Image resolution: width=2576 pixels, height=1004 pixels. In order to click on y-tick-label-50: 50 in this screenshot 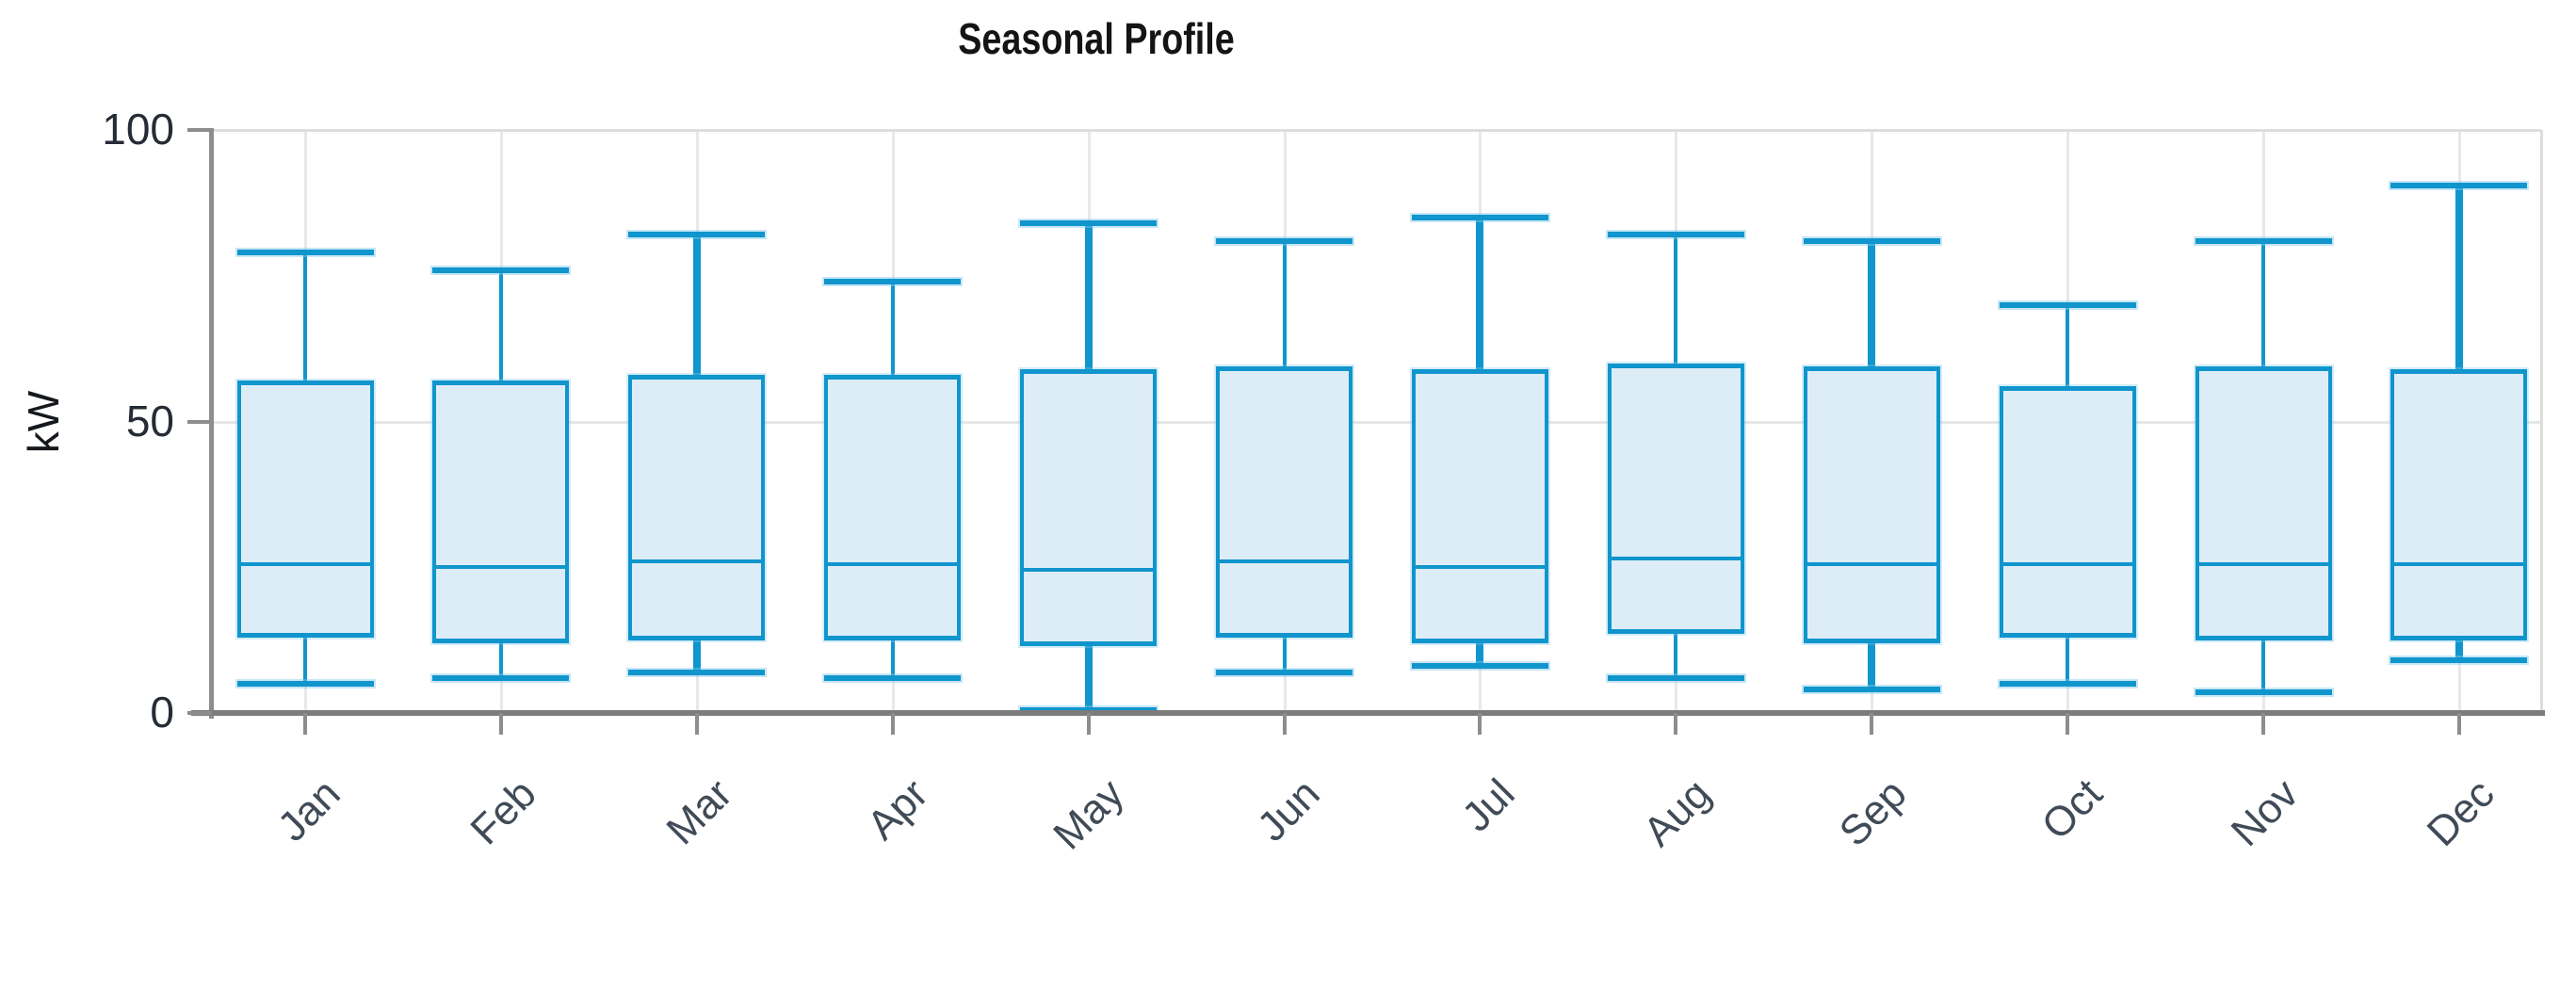, I will do `click(149, 420)`.